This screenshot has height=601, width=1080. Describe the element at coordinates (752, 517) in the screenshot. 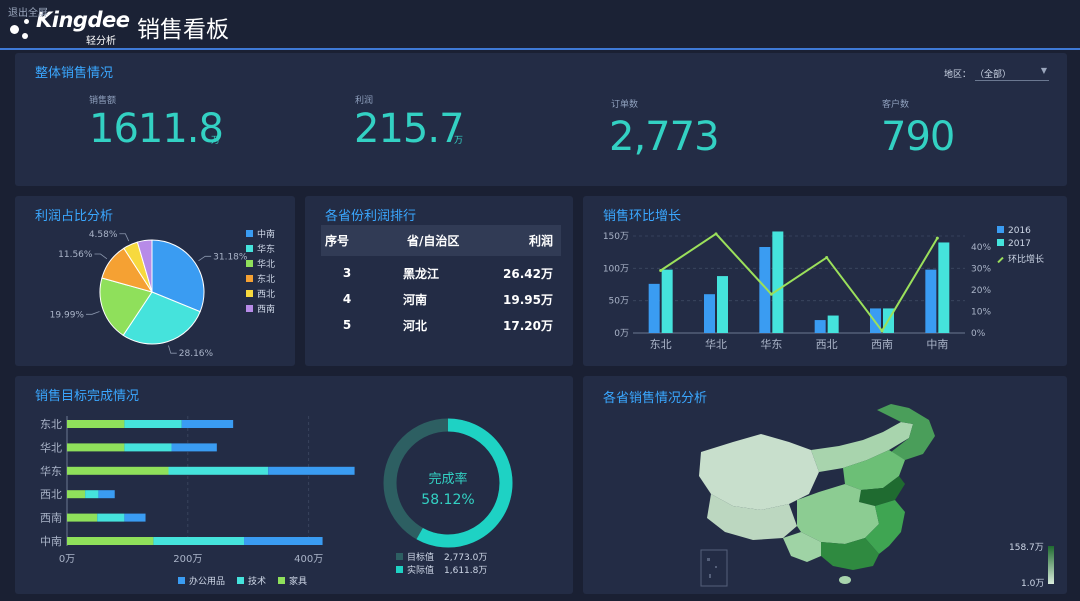

I see `map-region-tibet` at that location.